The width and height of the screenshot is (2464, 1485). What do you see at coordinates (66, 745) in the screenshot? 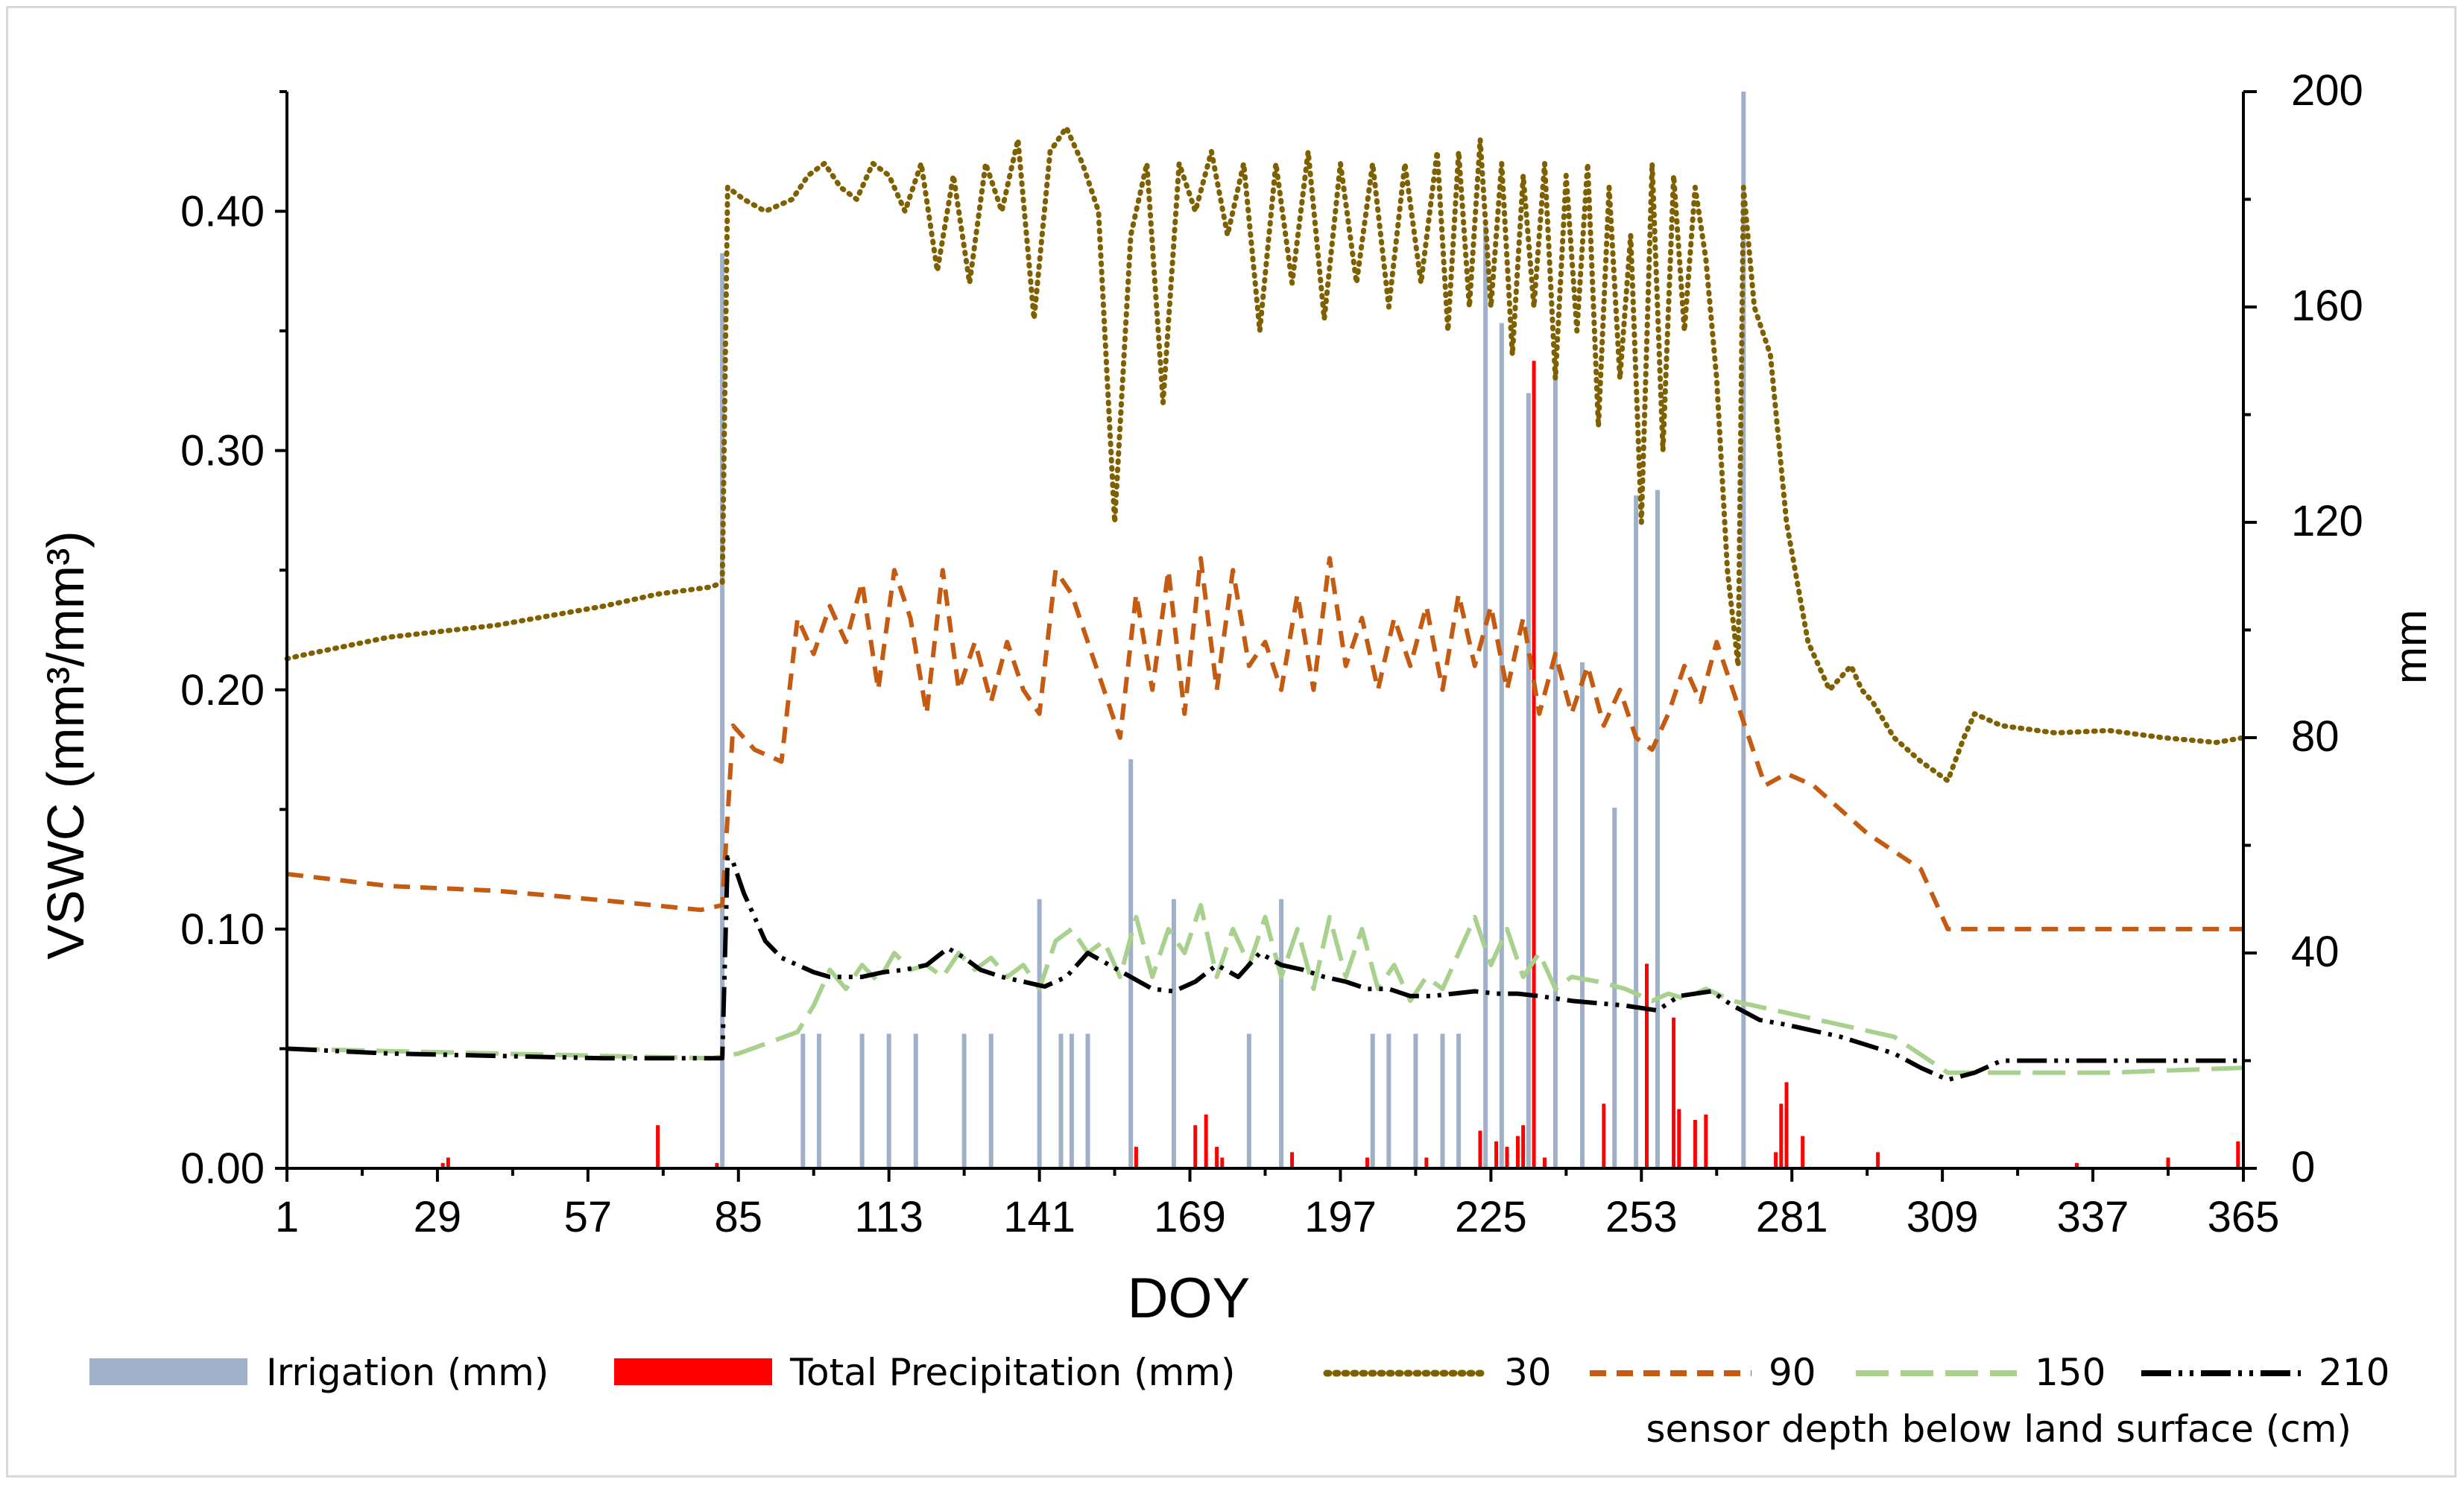
I see `y-axis-title-left: VSWC (mm³/mm³)` at bounding box center [66, 745].